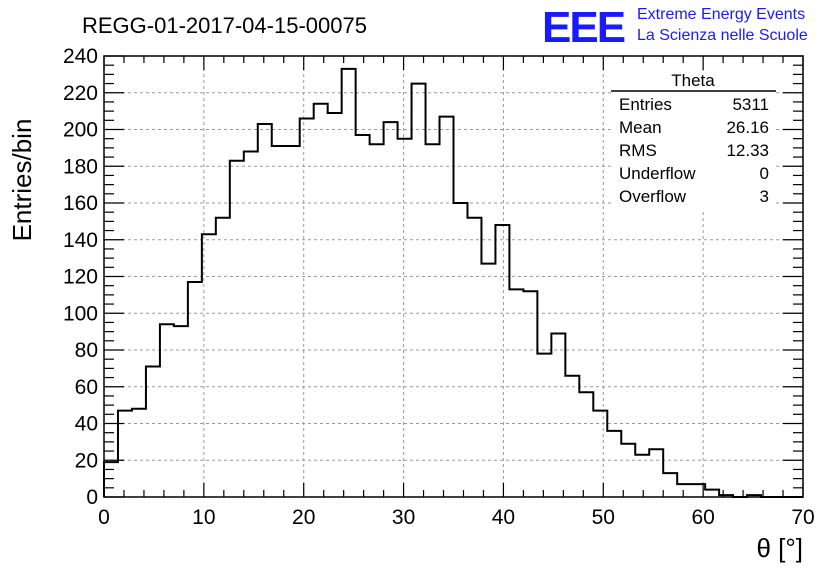 The width and height of the screenshot is (836, 572). What do you see at coordinates (747, 150) in the screenshot?
I see `stats-rms-value: 12.33` at bounding box center [747, 150].